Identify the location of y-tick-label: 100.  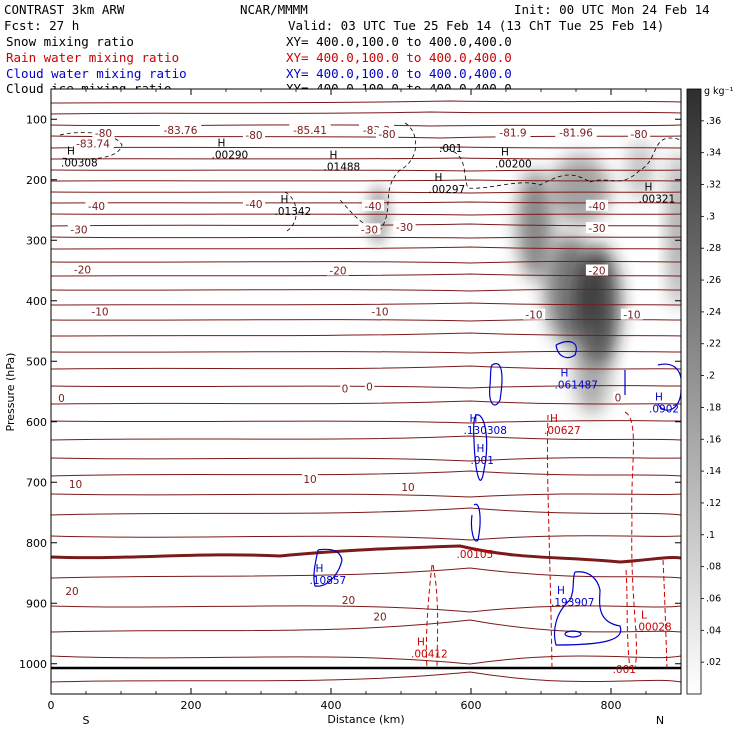
(36, 119).